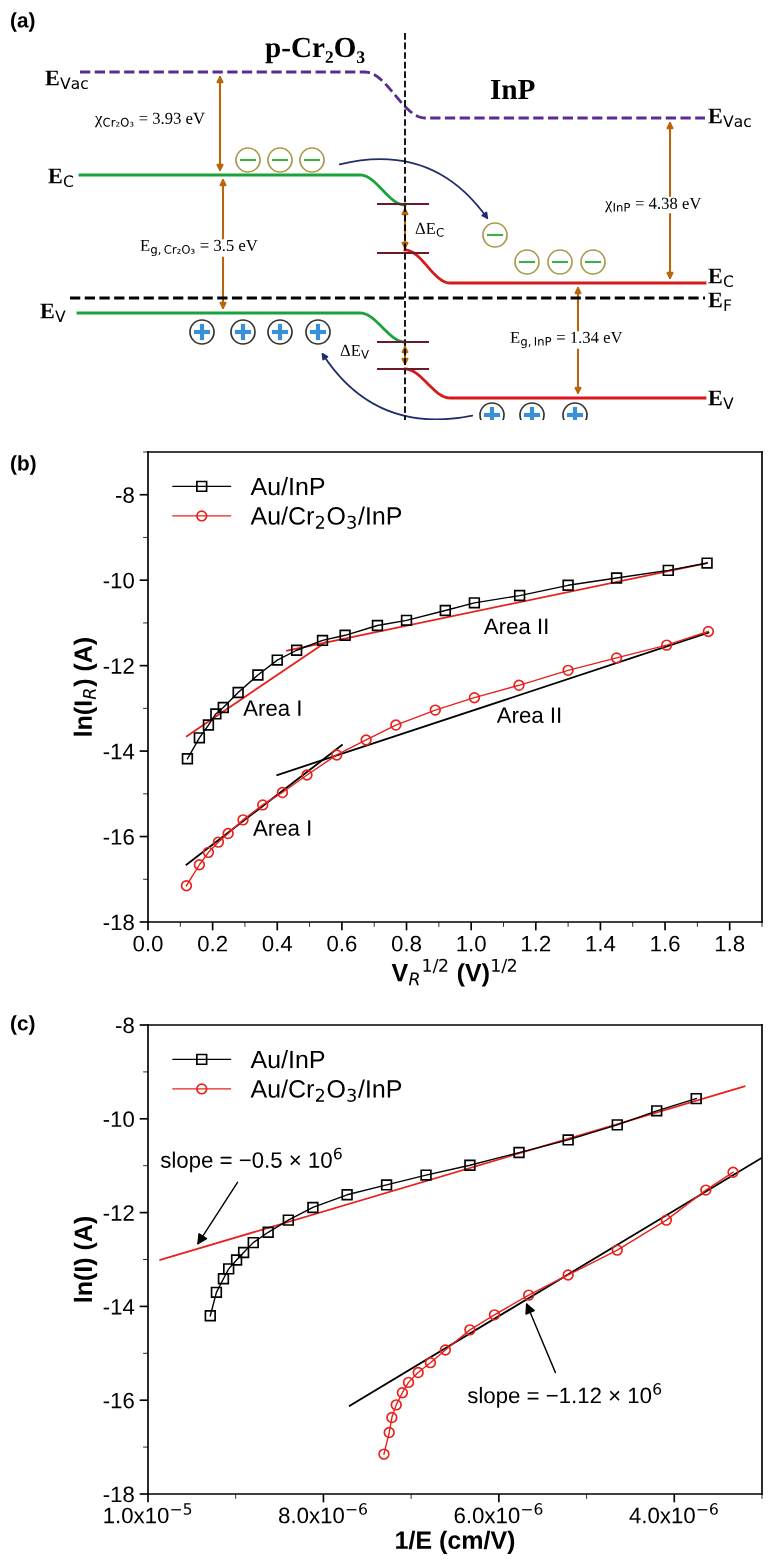 The height and width of the screenshot is (1567, 769). What do you see at coordinates (199, 248) in the screenshot?
I see `text: E$_{g,Cr₂O₃}$ = 3.5 eV` at bounding box center [199, 248].